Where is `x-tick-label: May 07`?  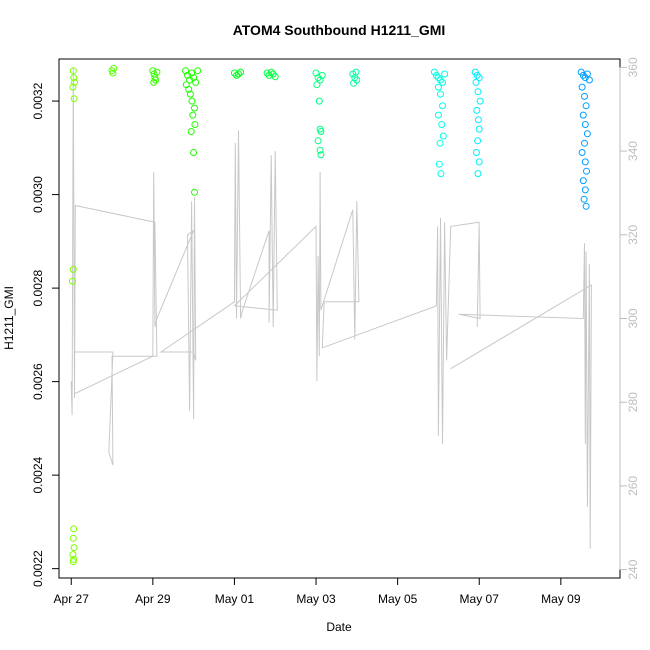
x-tick-label: May 07 is located at coordinates (480, 599).